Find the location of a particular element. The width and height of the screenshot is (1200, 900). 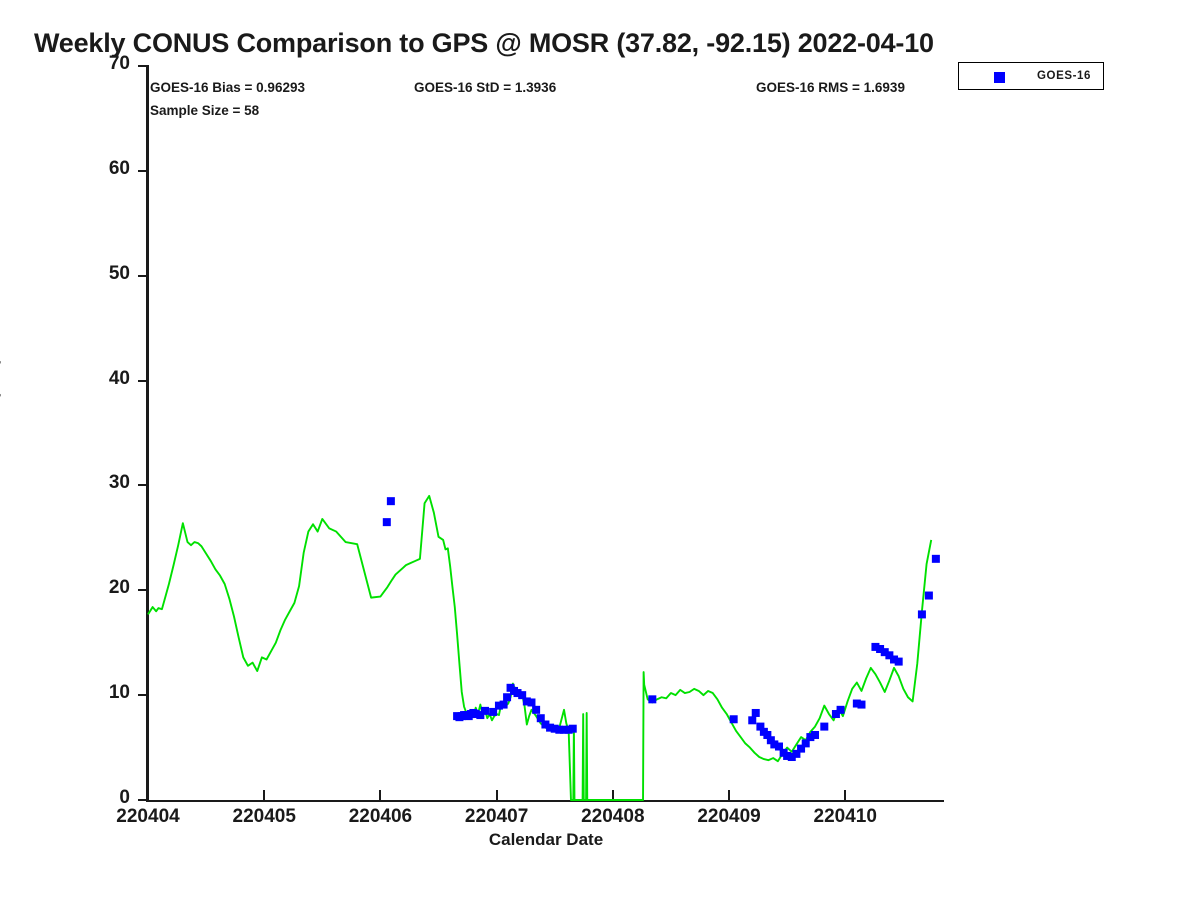

x-tick-label: 220405 is located at coordinates (264, 816).